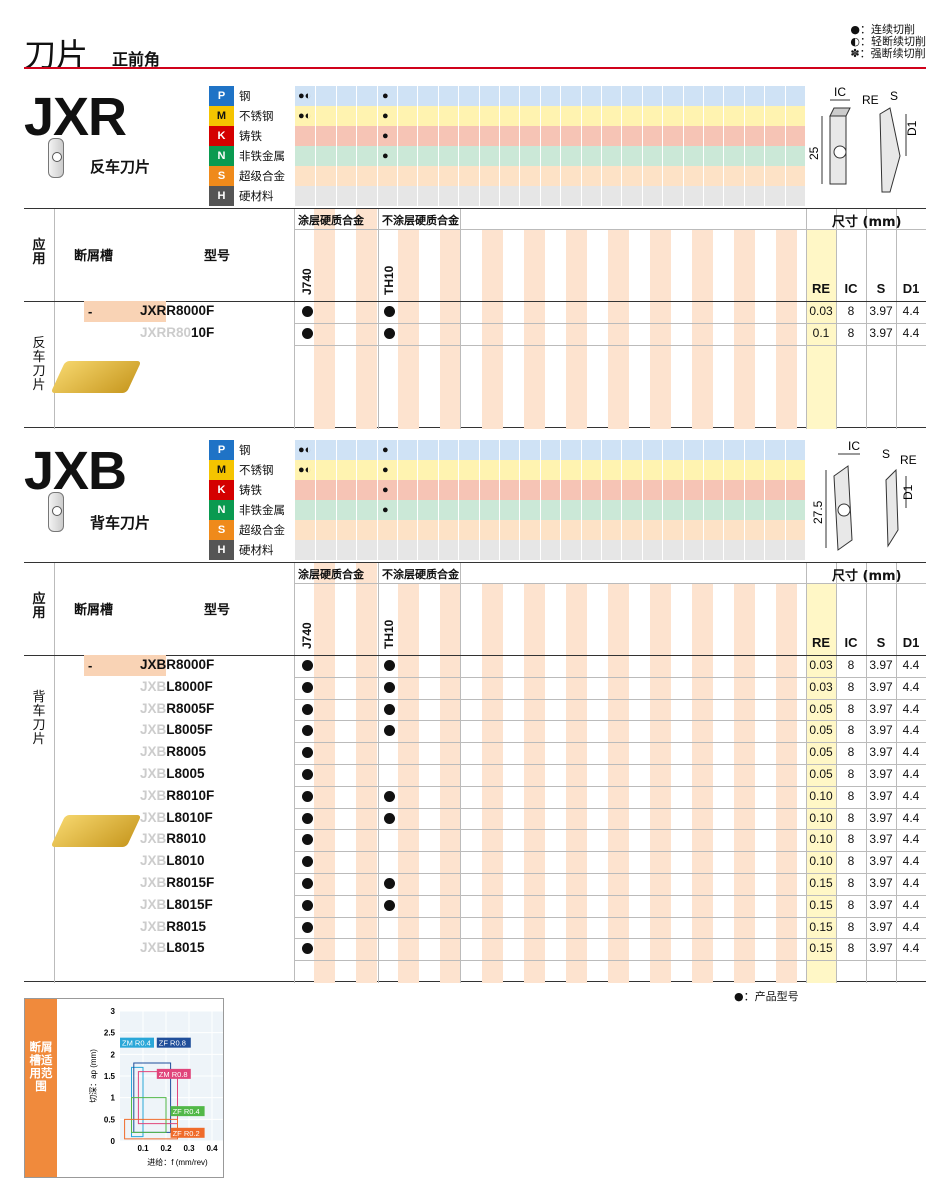  What do you see at coordinates (475, 818) in the screenshot?
I see `table-row: JXBL8010F 0.10 8 3.97 4.4` at bounding box center [475, 818].